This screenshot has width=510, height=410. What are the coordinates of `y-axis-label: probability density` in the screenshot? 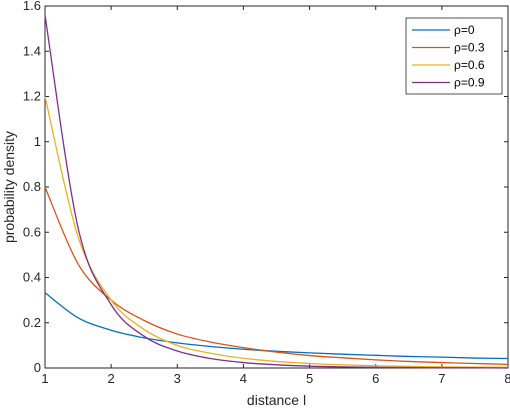 It's located at (9, 187).